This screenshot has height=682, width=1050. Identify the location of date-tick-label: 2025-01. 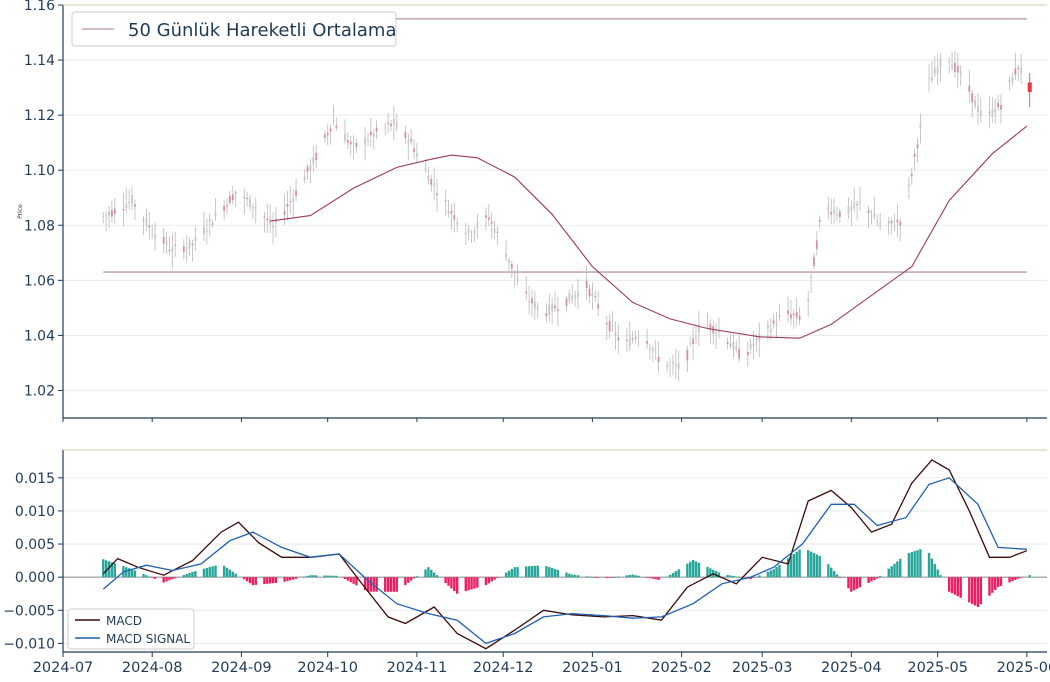
(592, 668).